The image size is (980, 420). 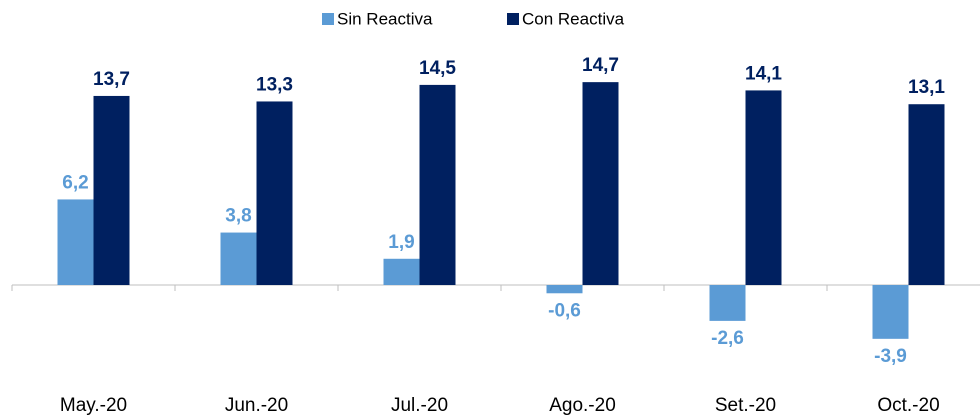 I want to click on x-tick-label: Jun.-20, so click(x=256, y=405).